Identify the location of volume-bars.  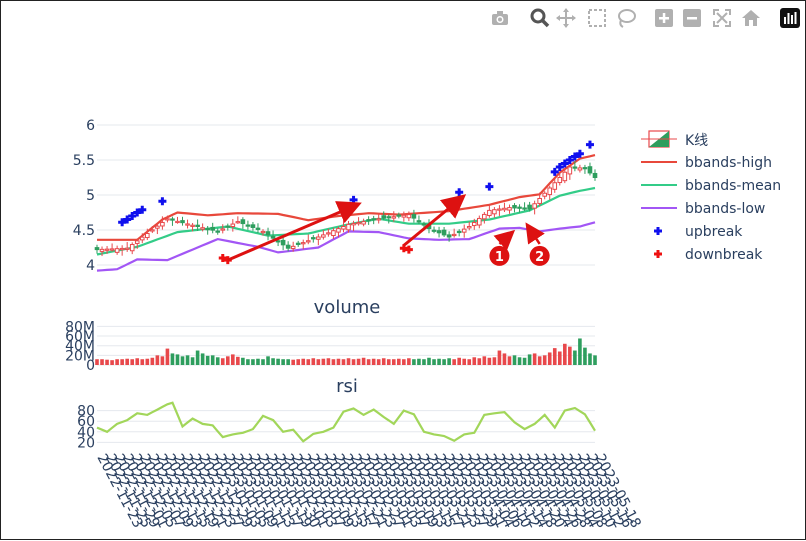
(346, 351).